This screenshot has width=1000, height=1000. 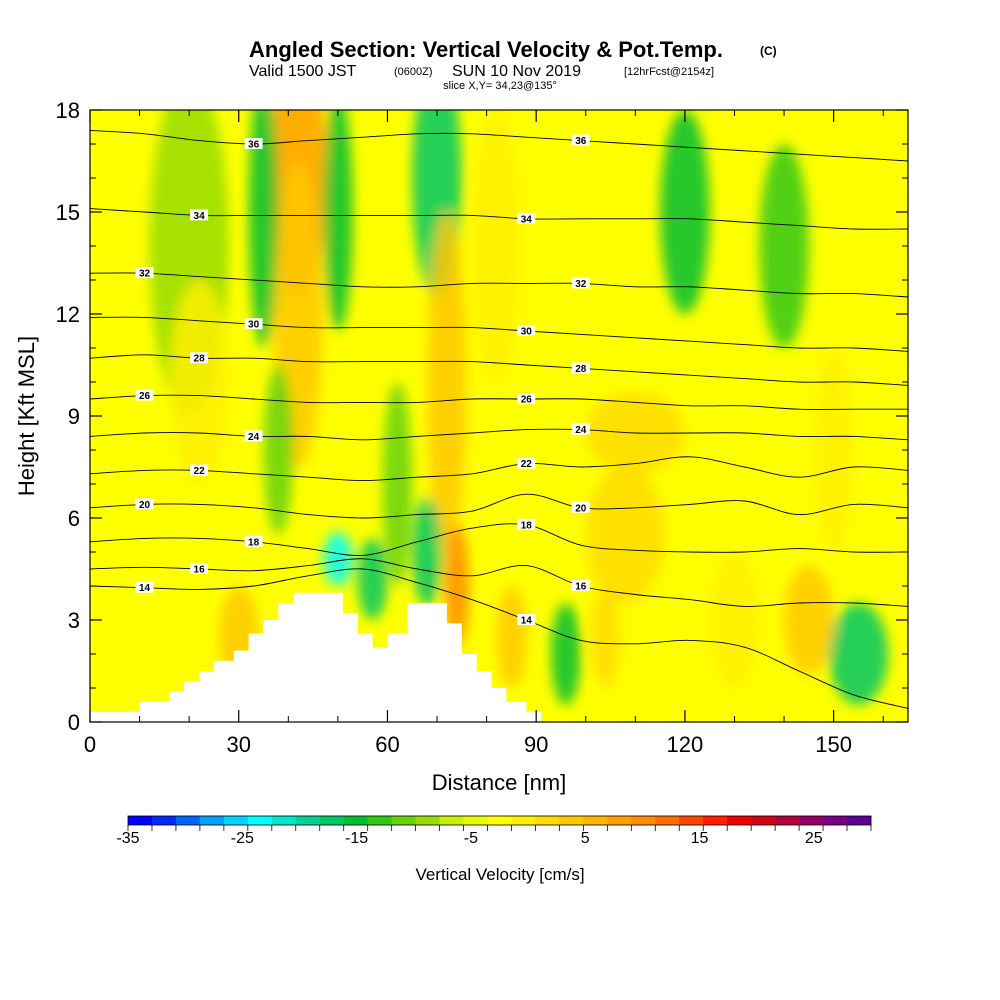 I want to click on theta-contour-label: 22, so click(x=526, y=463).